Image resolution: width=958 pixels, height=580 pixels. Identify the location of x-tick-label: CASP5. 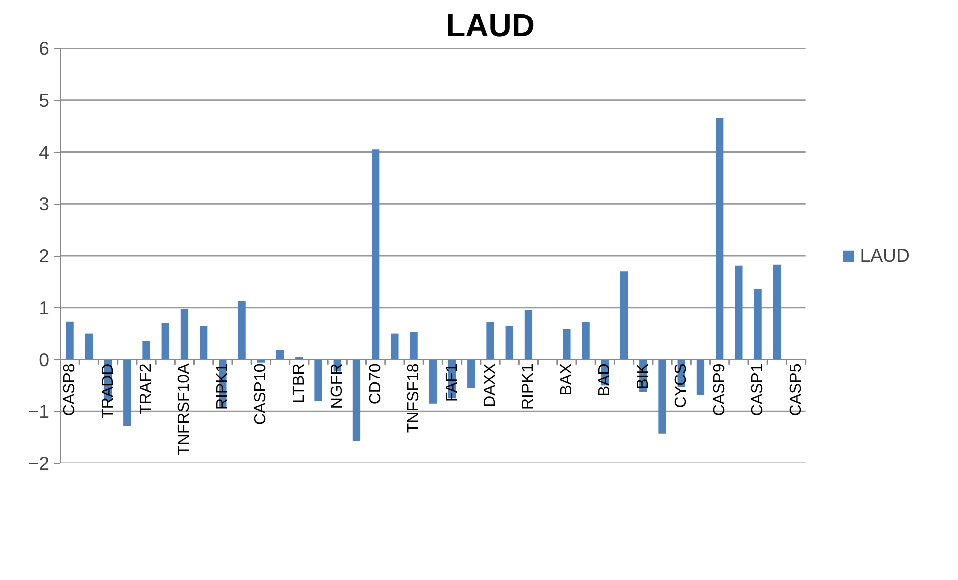
(796, 390).